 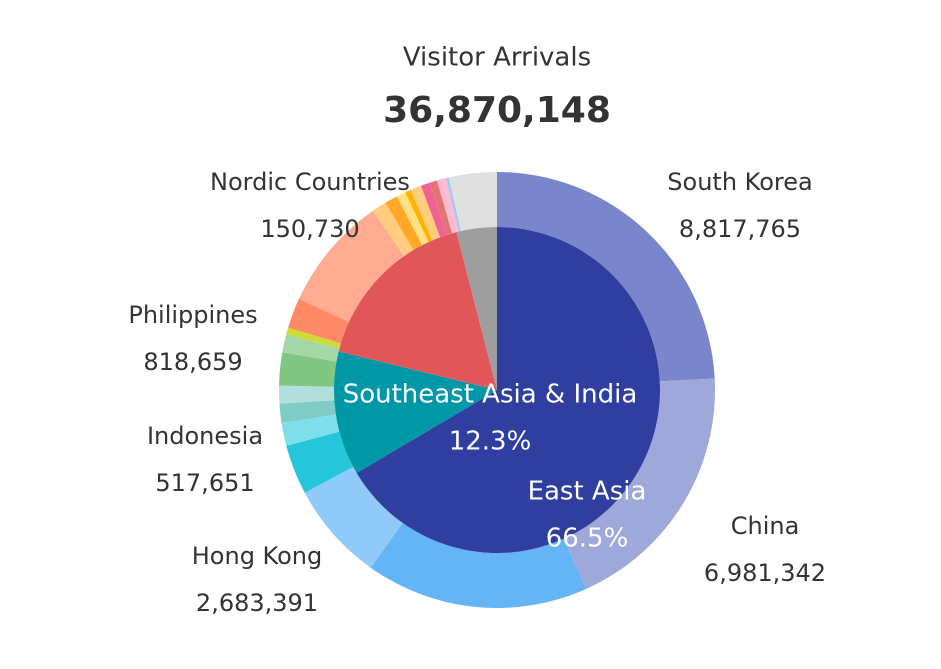 I want to click on segment-label: China, so click(x=765, y=526).